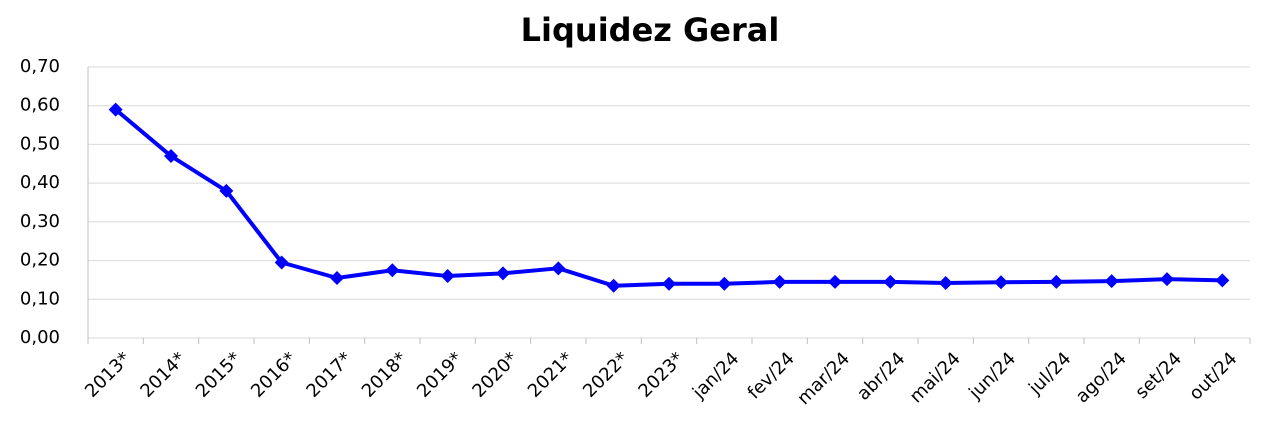 The image size is (1265, 430). I want to click on x-tick-label: ago/24, so click(1101, 377).